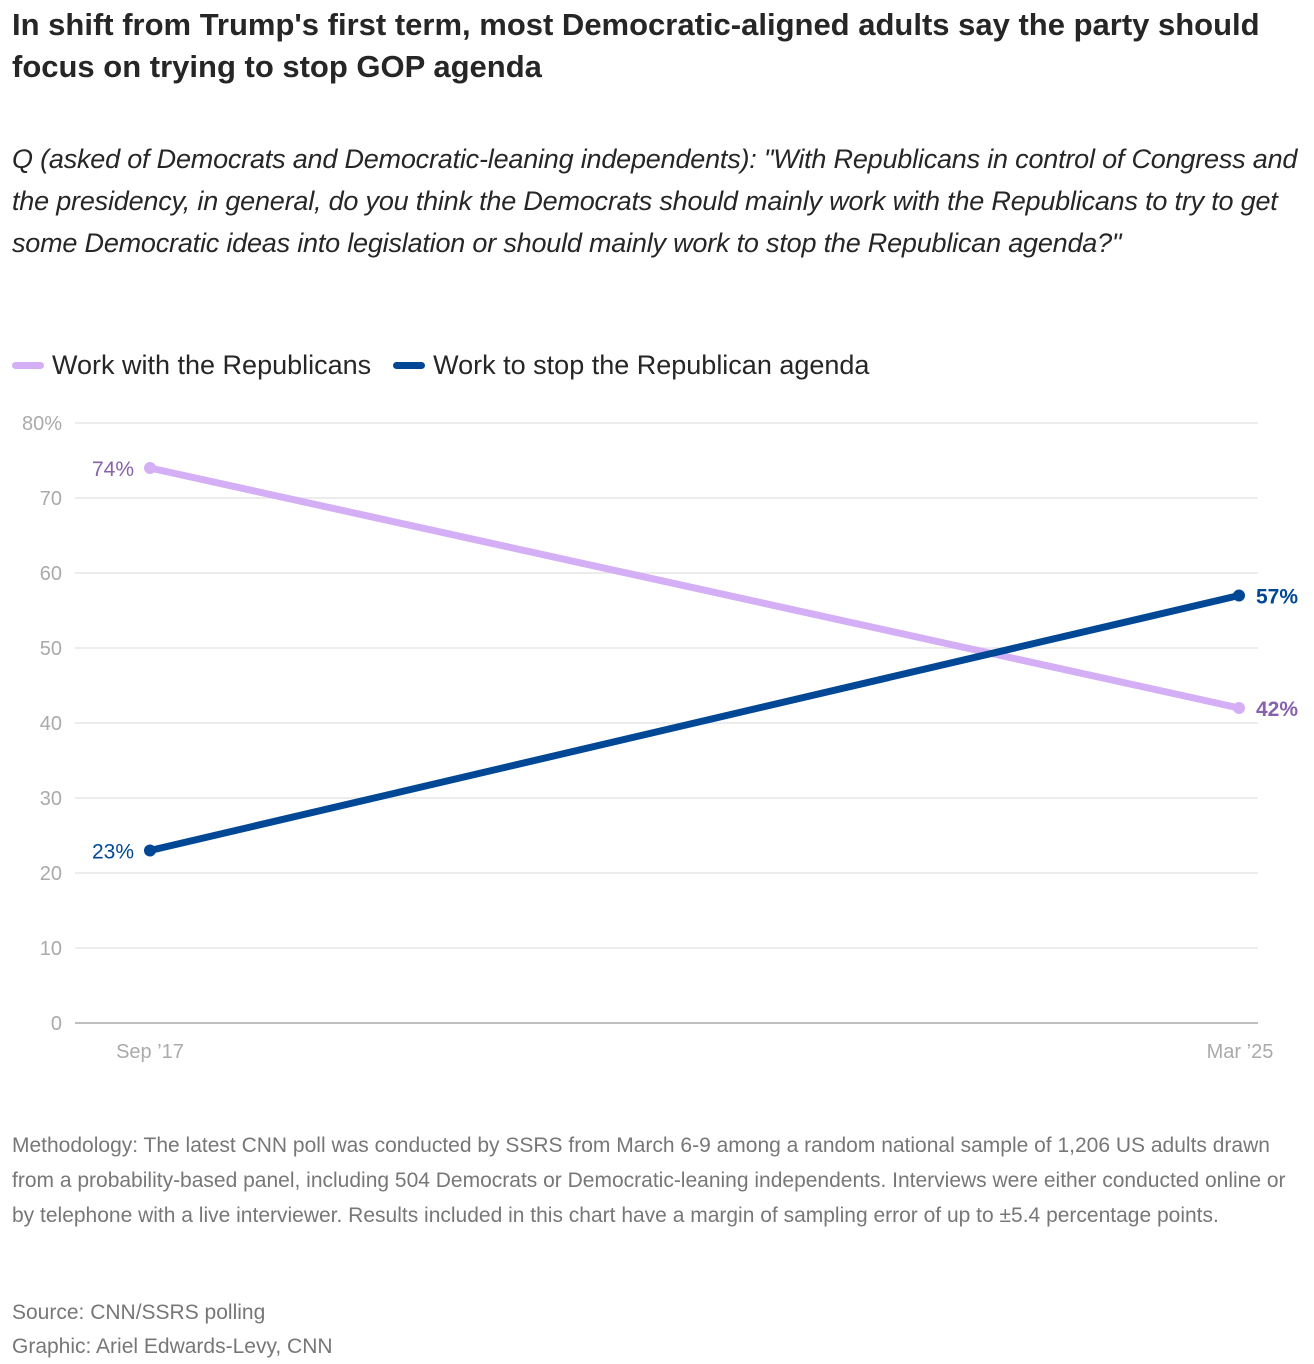 This screenshot has width=1314, height=1364. I want to click on y-tick-label: 70, so click(51, 499).